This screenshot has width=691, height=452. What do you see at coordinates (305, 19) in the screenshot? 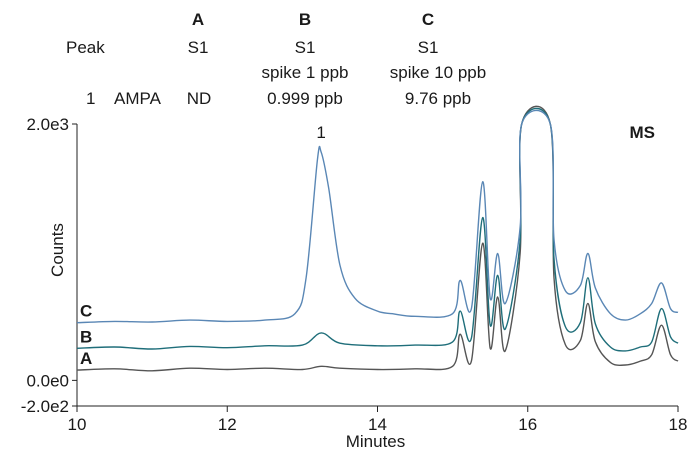
I see `header-letter-b: B` at bounding box center [305, 19].